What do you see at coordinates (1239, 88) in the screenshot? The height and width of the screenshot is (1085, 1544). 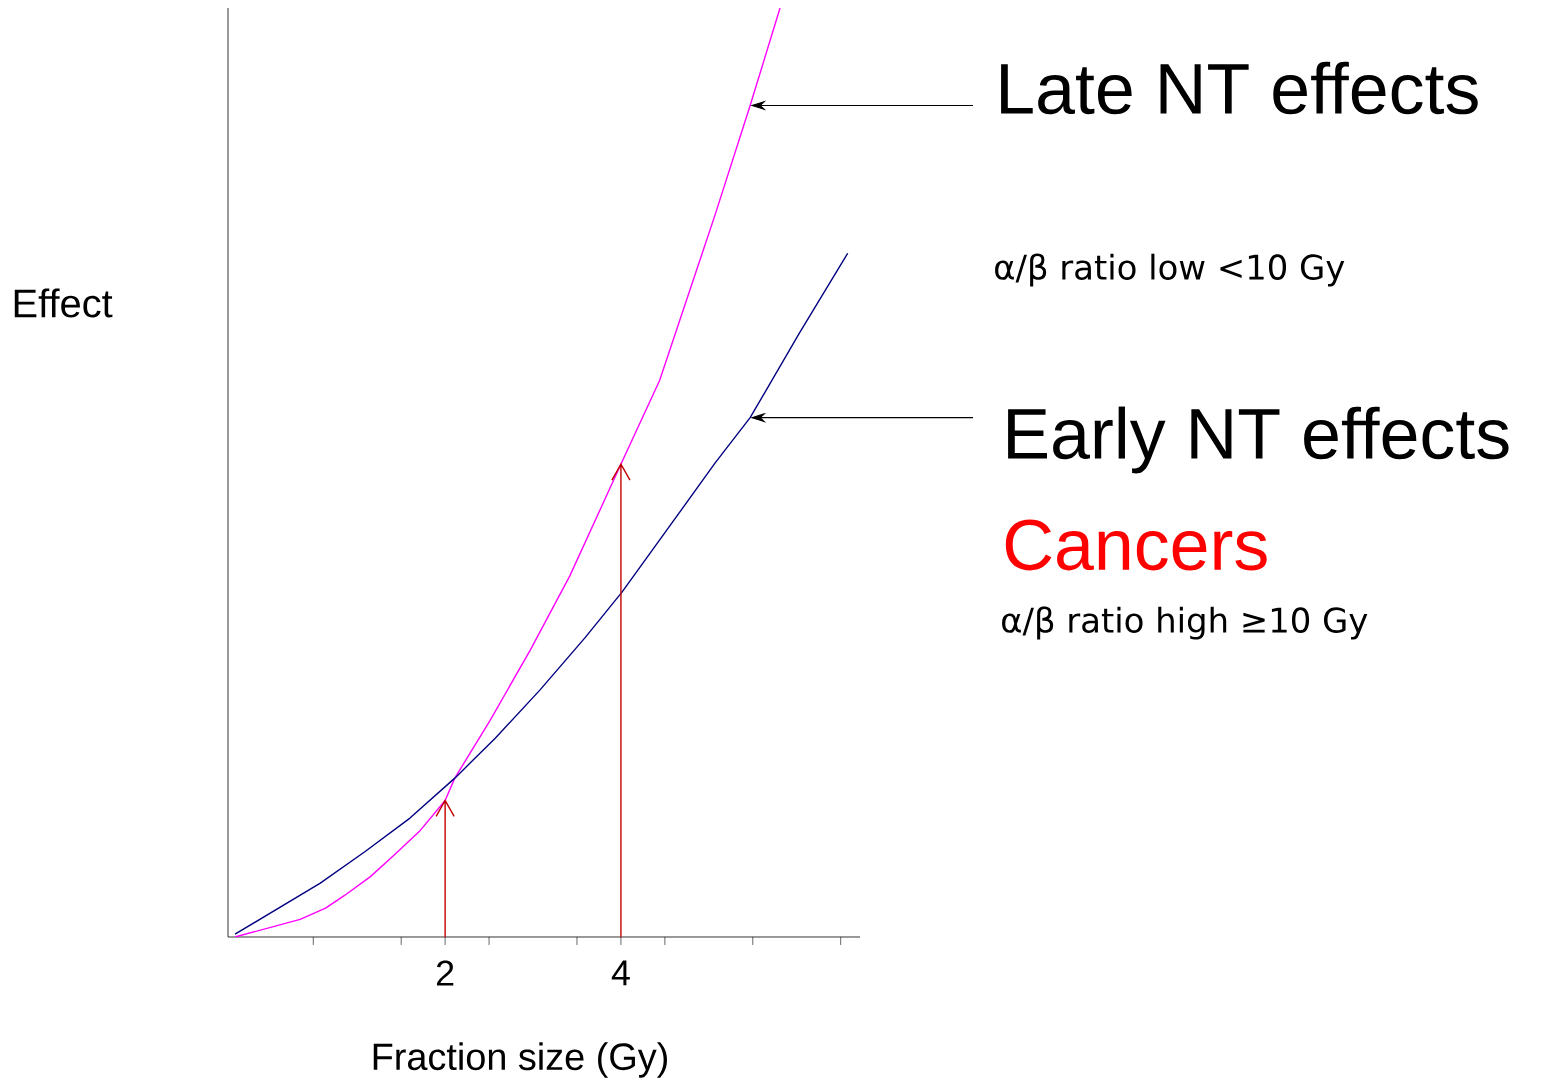 I see `text: Late NT effects` at bounding box center [1239, 88].